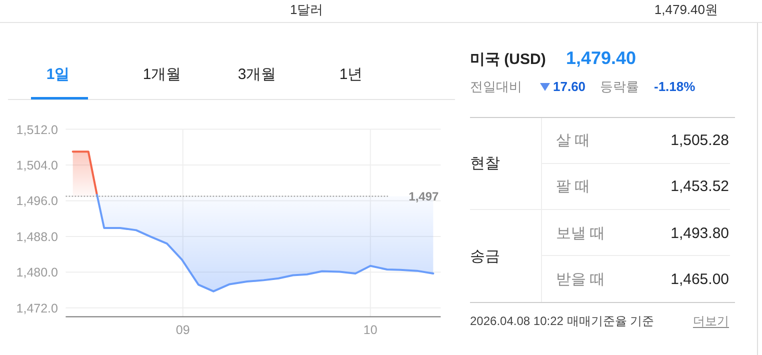  I want to click on text: 1달러, so click(307, 9).